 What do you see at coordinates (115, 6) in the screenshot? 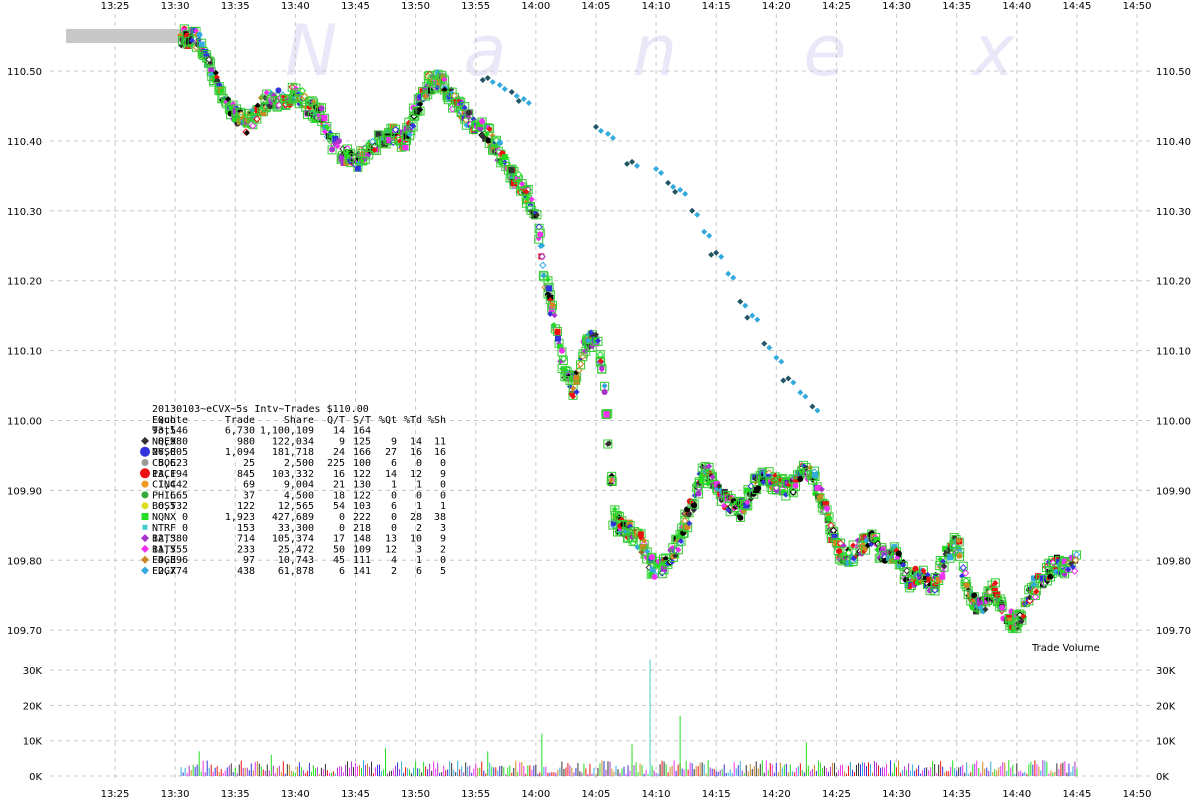
I see `x-tick-label-top: 13:25` at bounding box center [115, 6].